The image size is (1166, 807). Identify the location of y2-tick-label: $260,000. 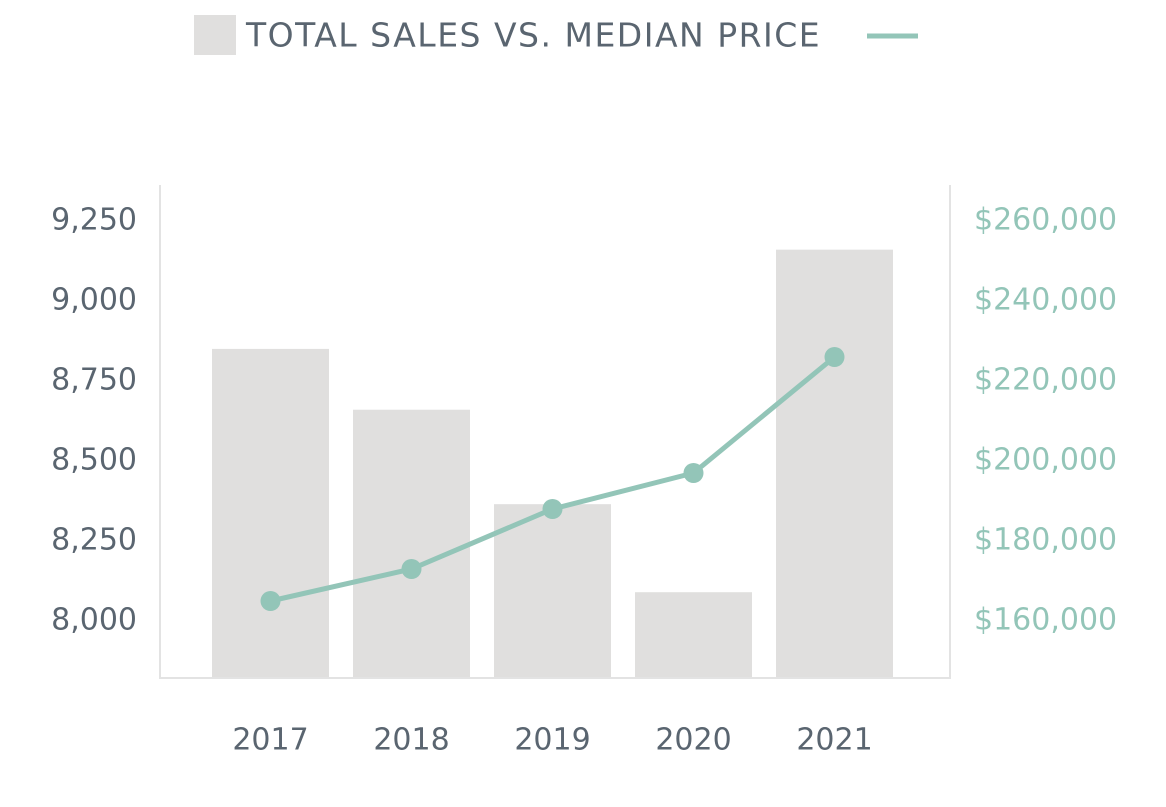
(1045, 220).